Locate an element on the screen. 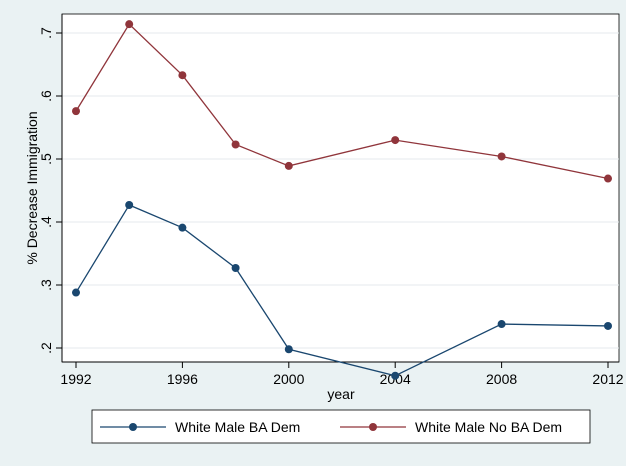 The image size is (626, 466). x-axis: 199219962000200420082012 is located at coordinates (342, 374).